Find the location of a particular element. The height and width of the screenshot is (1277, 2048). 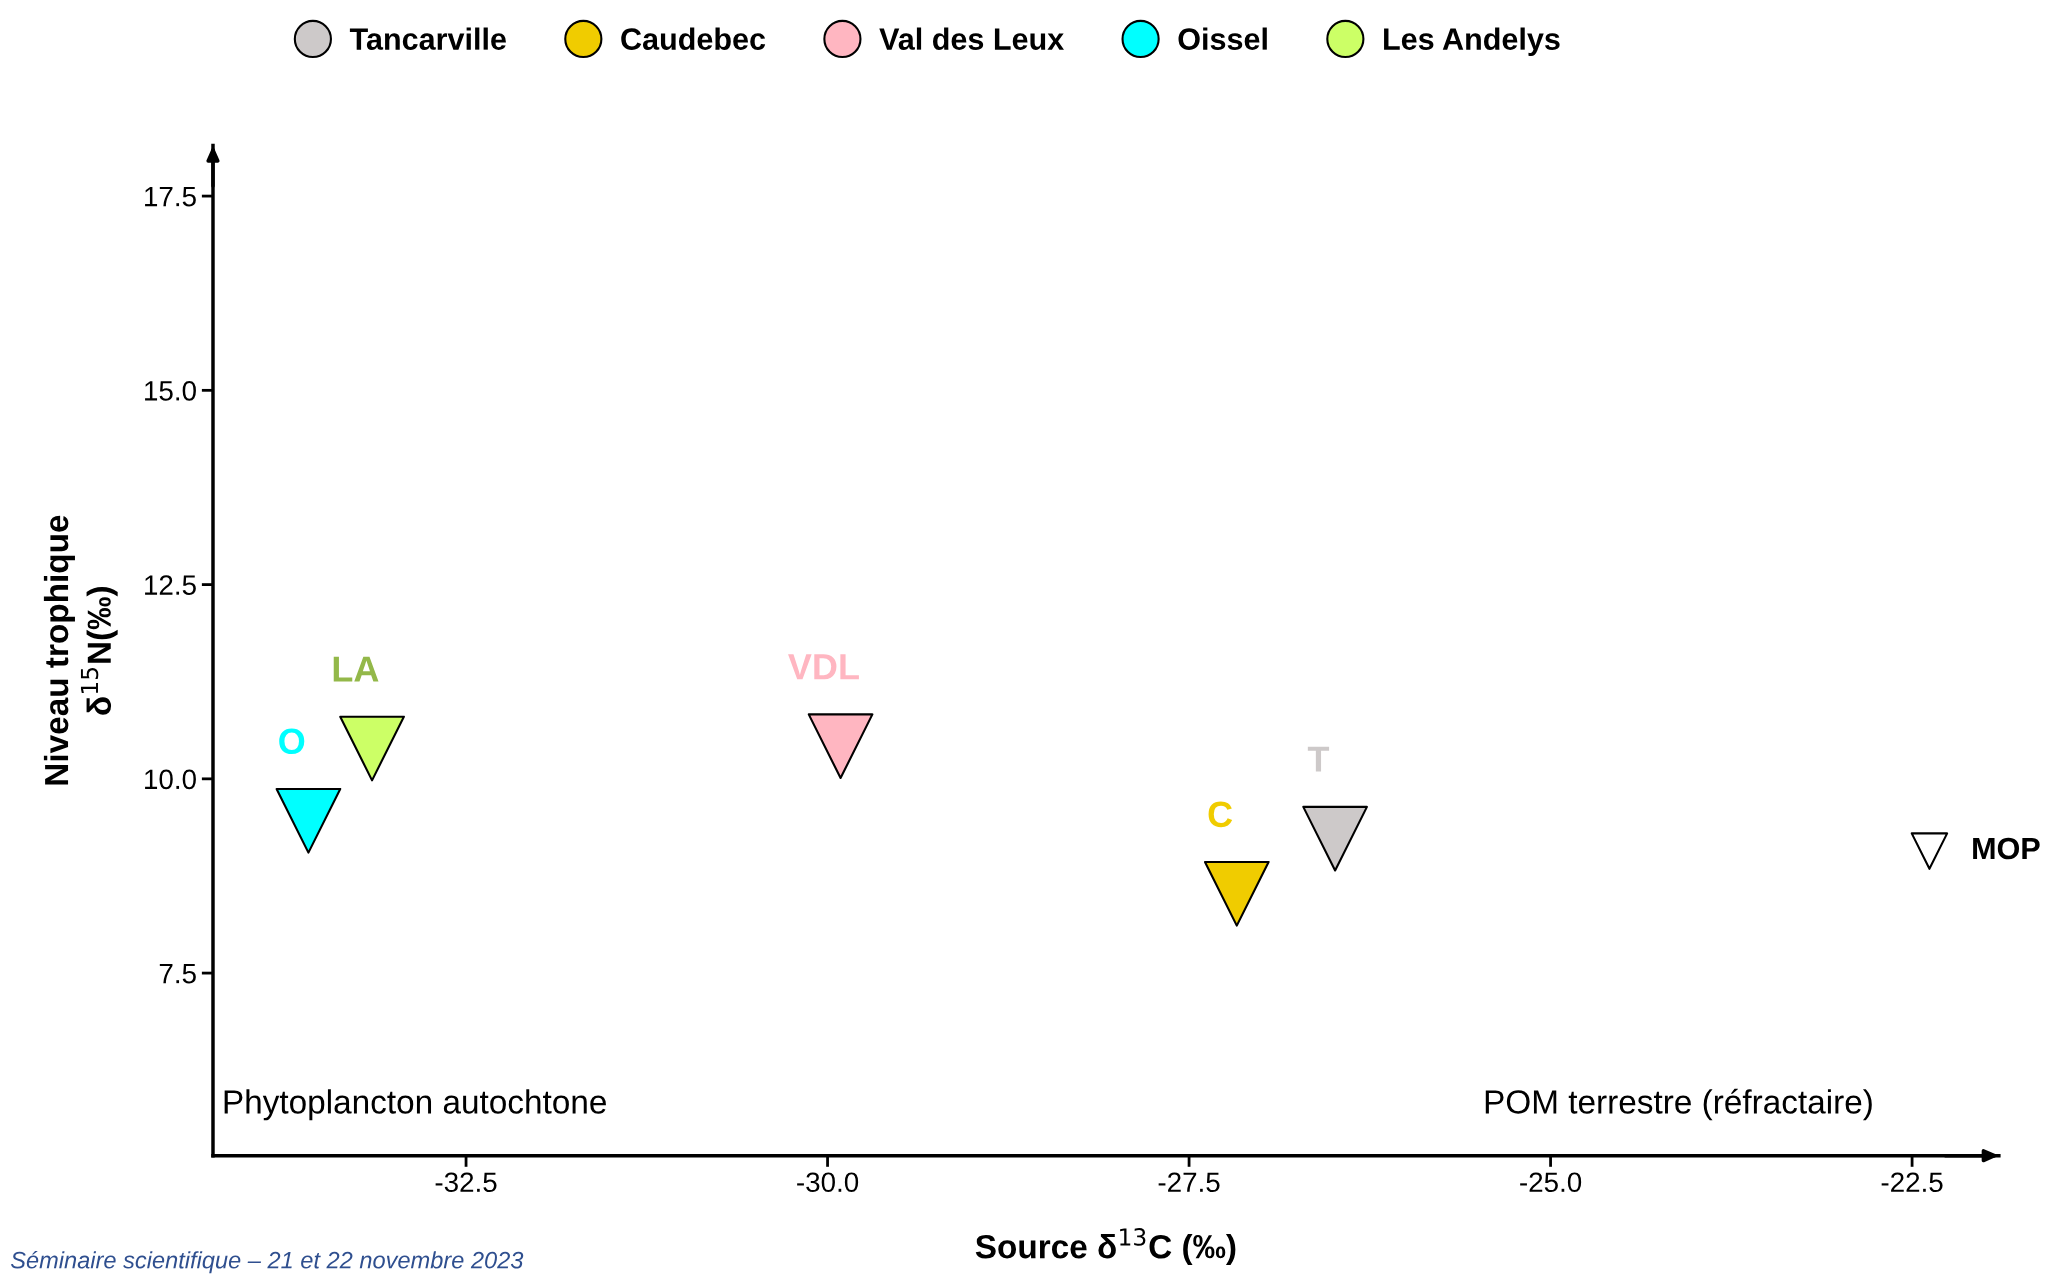

annotation: O is located at coordinates (292, 741).